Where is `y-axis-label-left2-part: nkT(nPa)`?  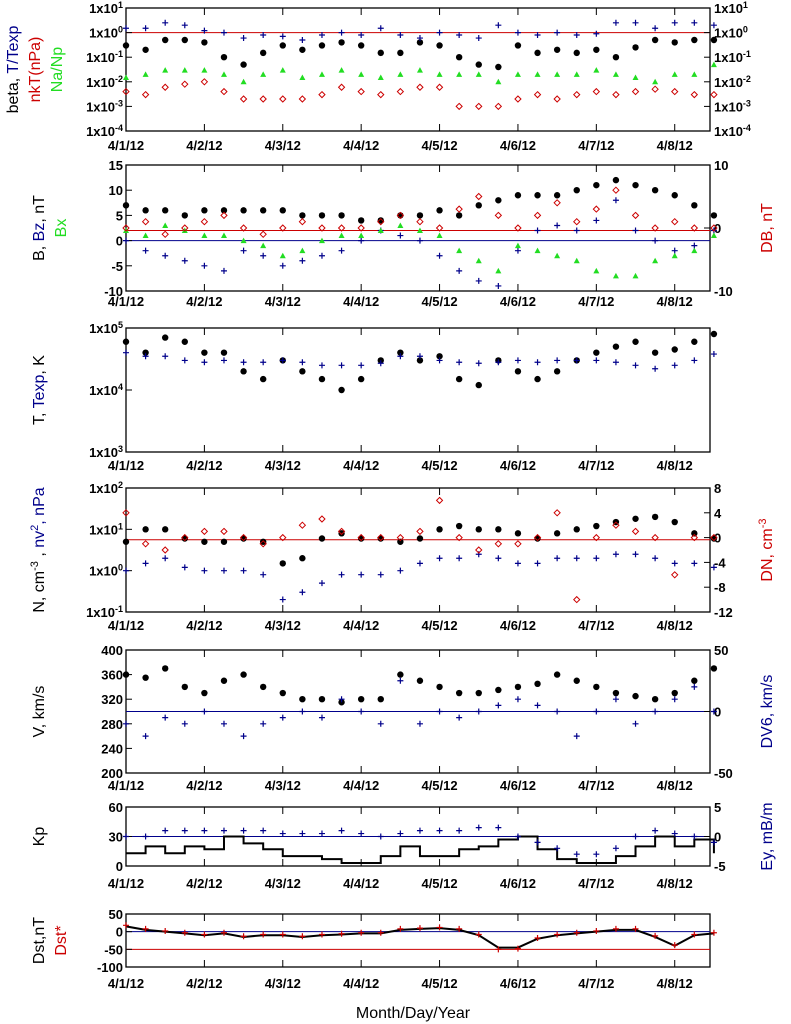 y-axis-label-left2-part: nkT(nPa) is located at coordinates (35, 70).